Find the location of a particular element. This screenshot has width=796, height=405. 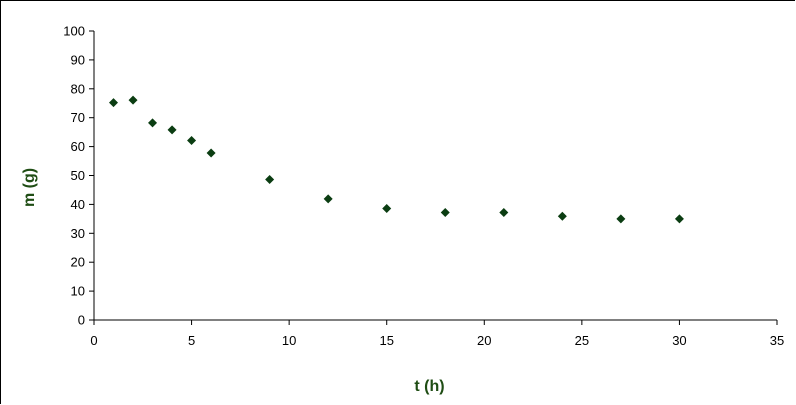

y-tick-label: 40 is located at coordinates (78, 204).